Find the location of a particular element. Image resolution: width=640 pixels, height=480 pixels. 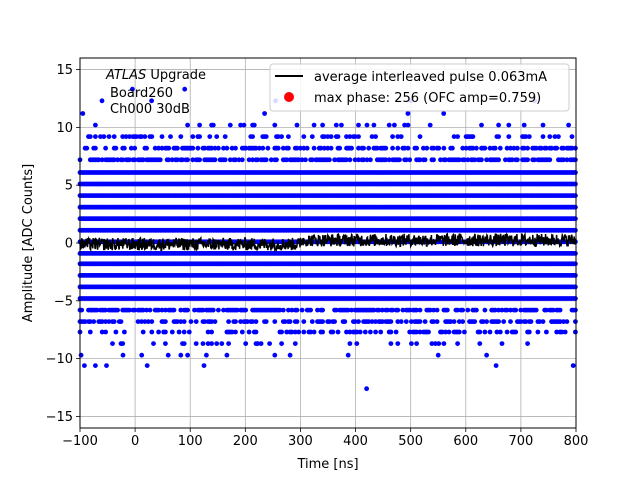

y-tick-label: −10 is located at coordinates (59, 359).